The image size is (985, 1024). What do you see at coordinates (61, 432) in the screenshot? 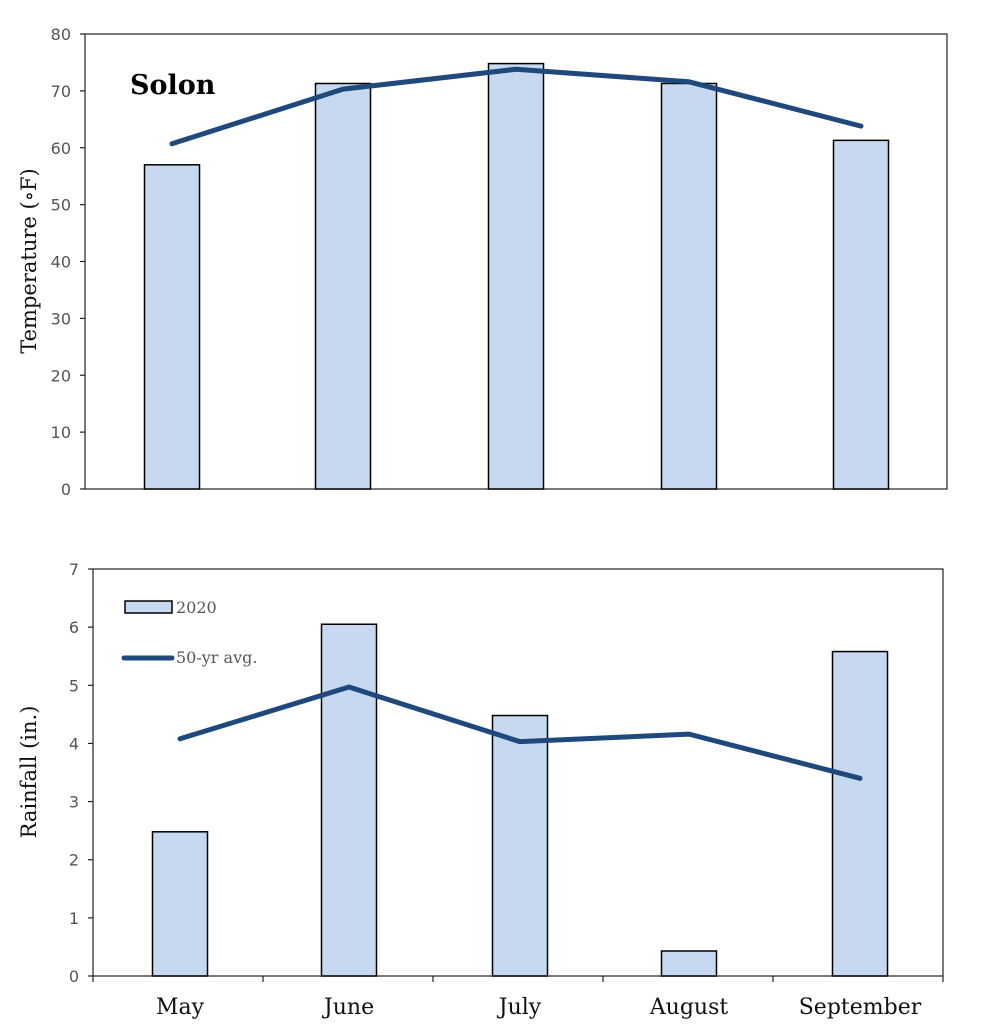
I see `y-tick-label: 10` at bounding box center [61, 432].